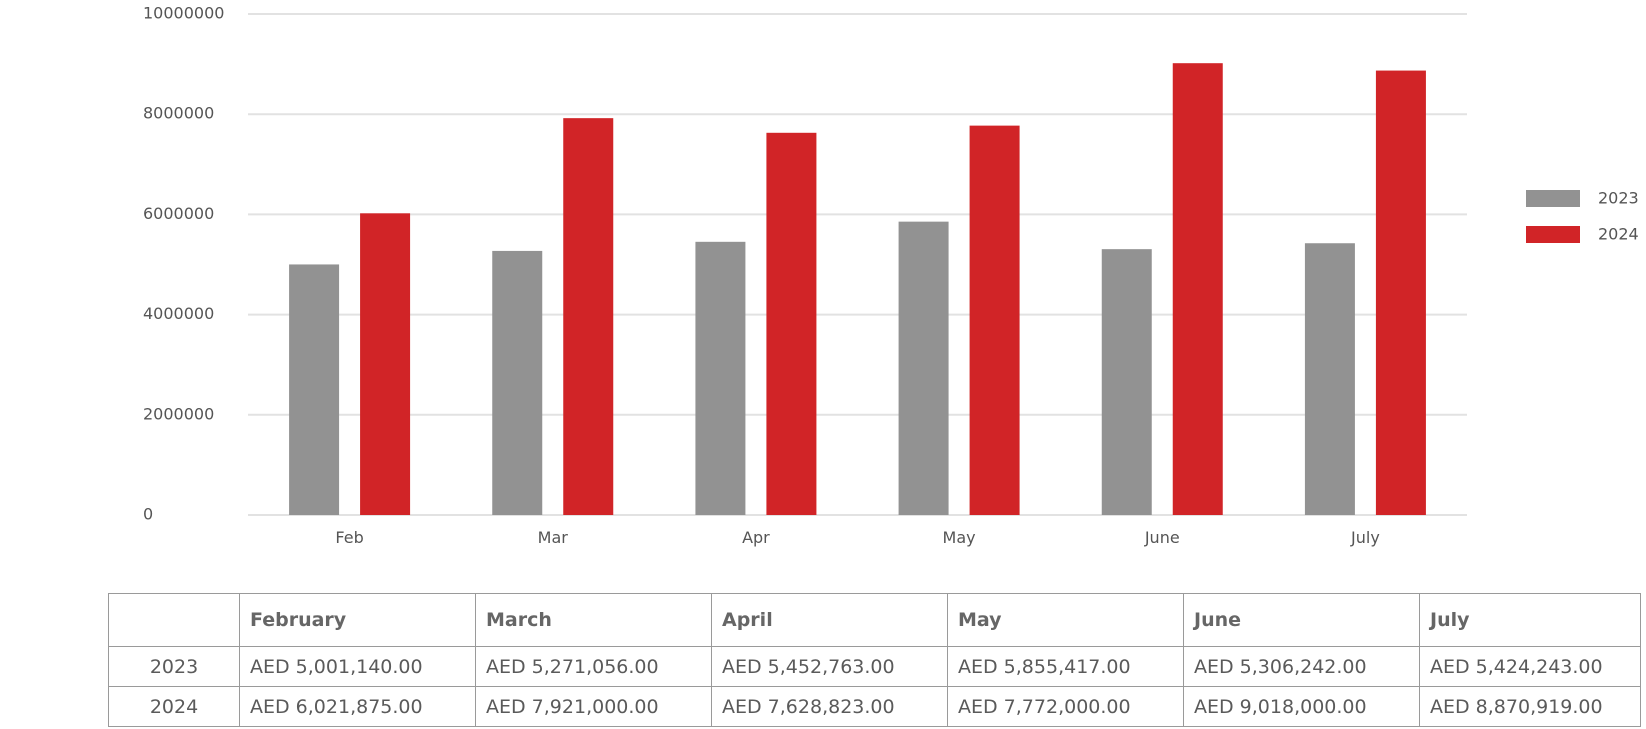  Describe the element at coordinates (553, 537) in the screenshot. I see `x-tick-label: Mar` at that location.